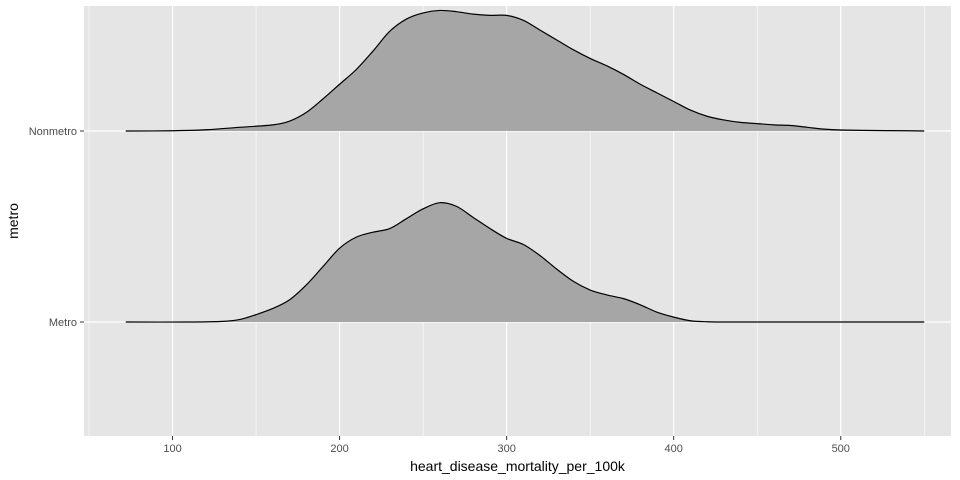  Describe the element at coordinates (53, 132) in the screenshot. I see `y-tick-label: Nonmetro` at that location.